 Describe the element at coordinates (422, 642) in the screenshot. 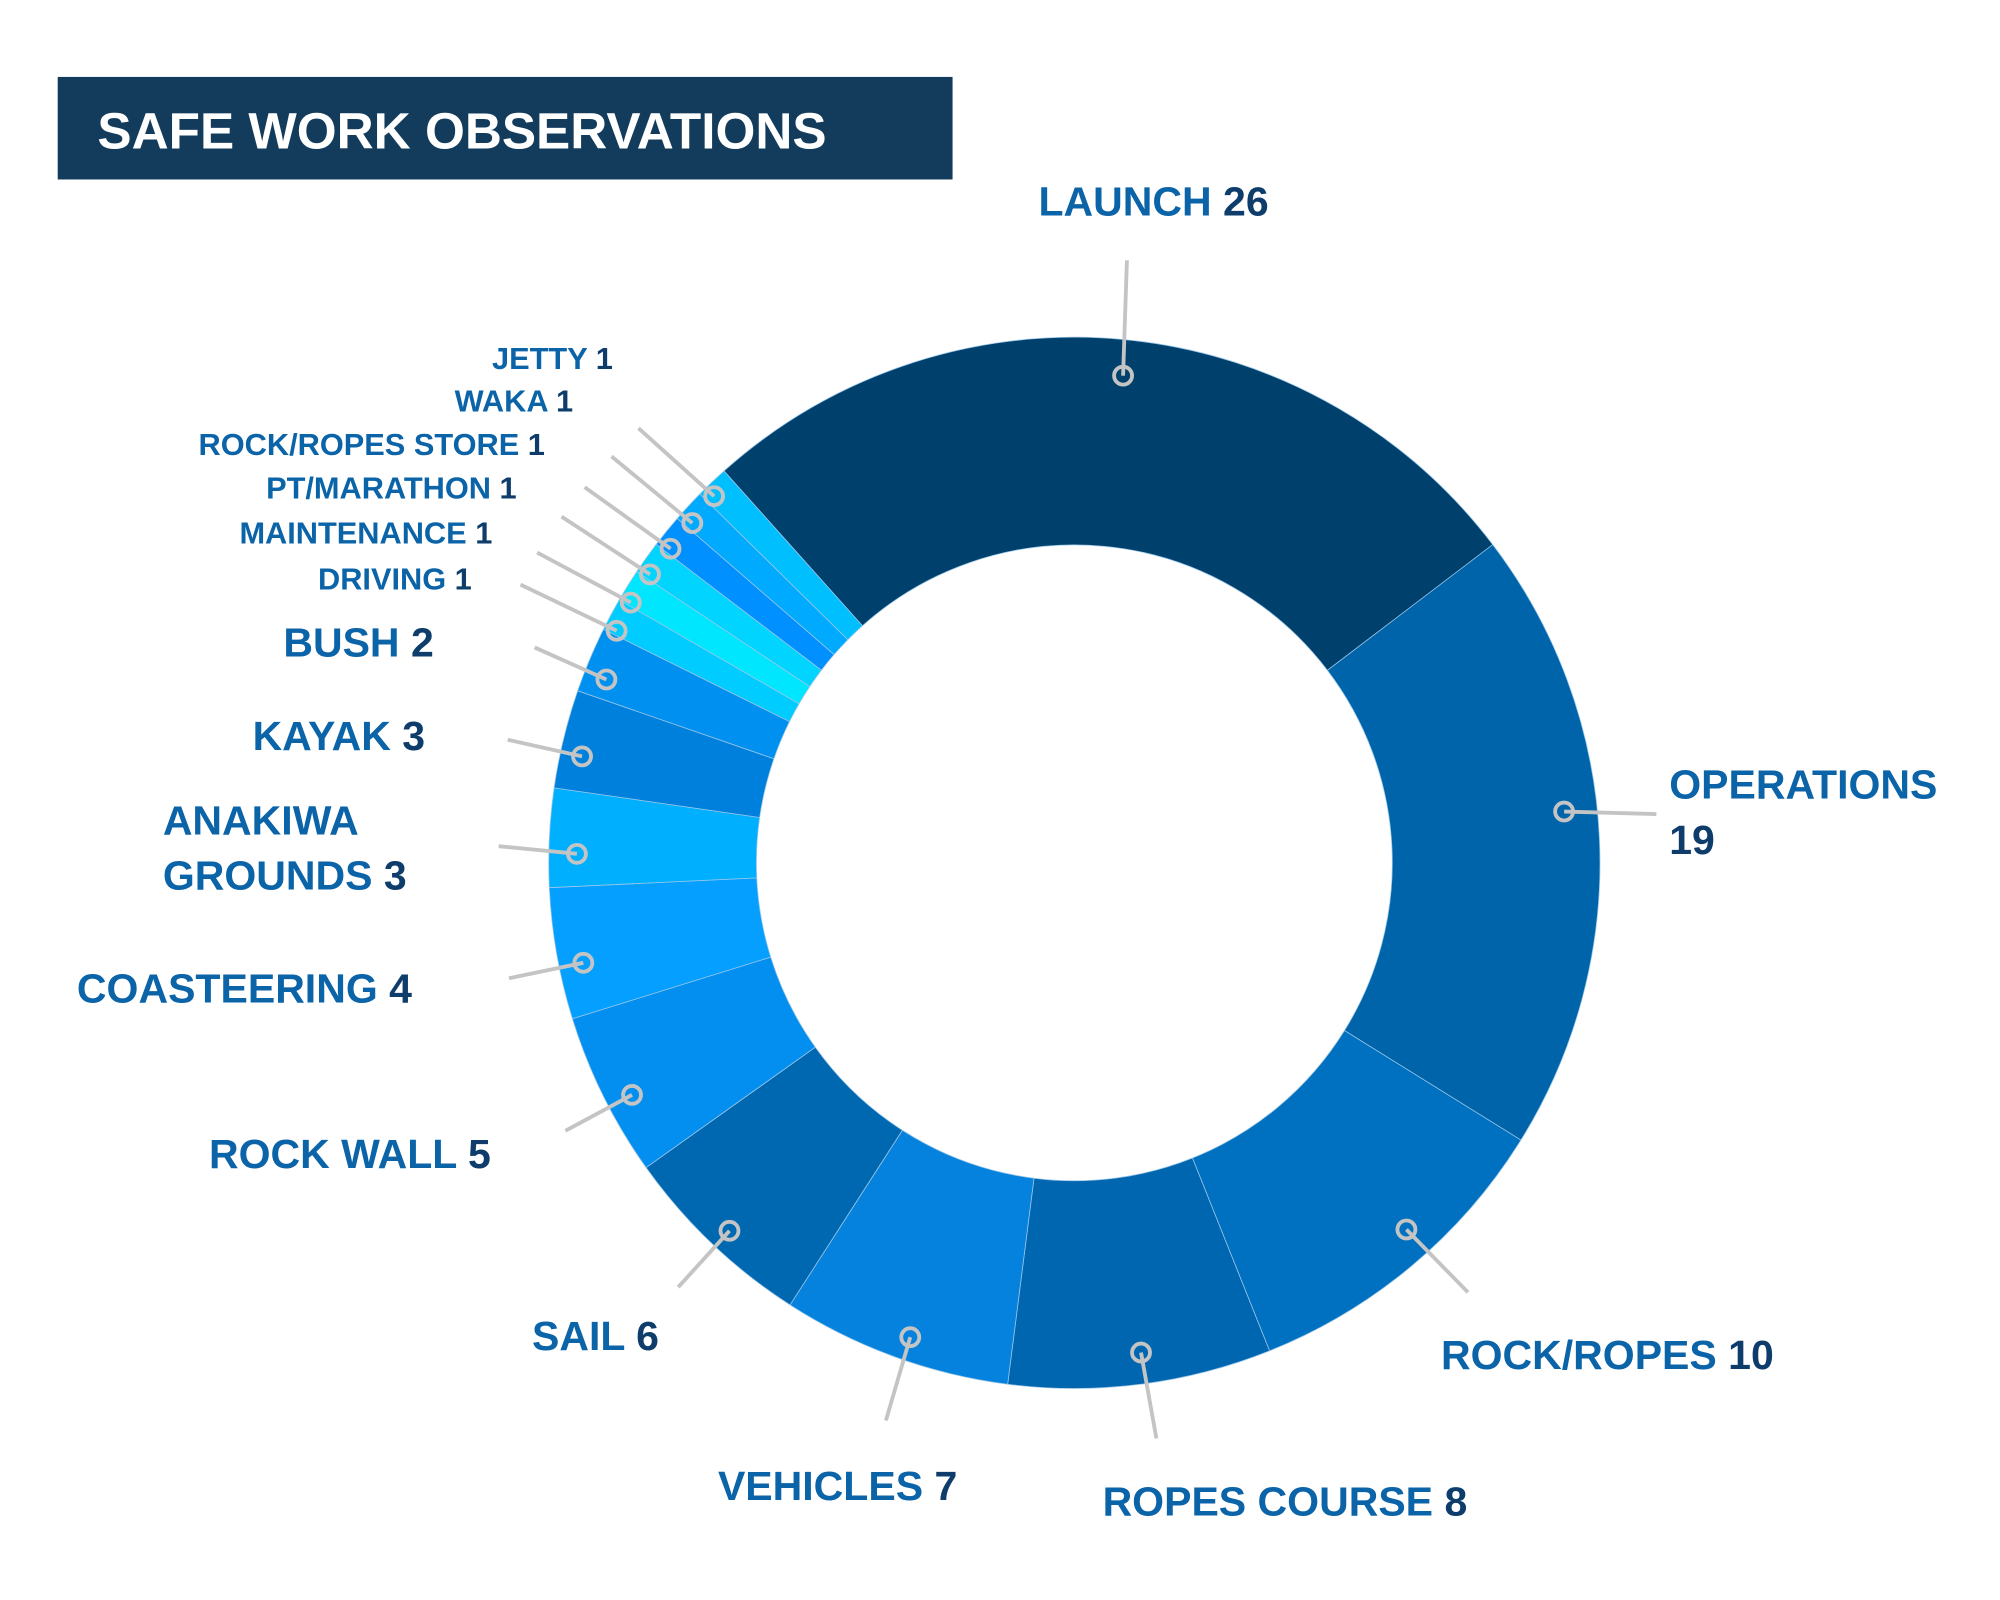

I see `label-value: 2` at that location.